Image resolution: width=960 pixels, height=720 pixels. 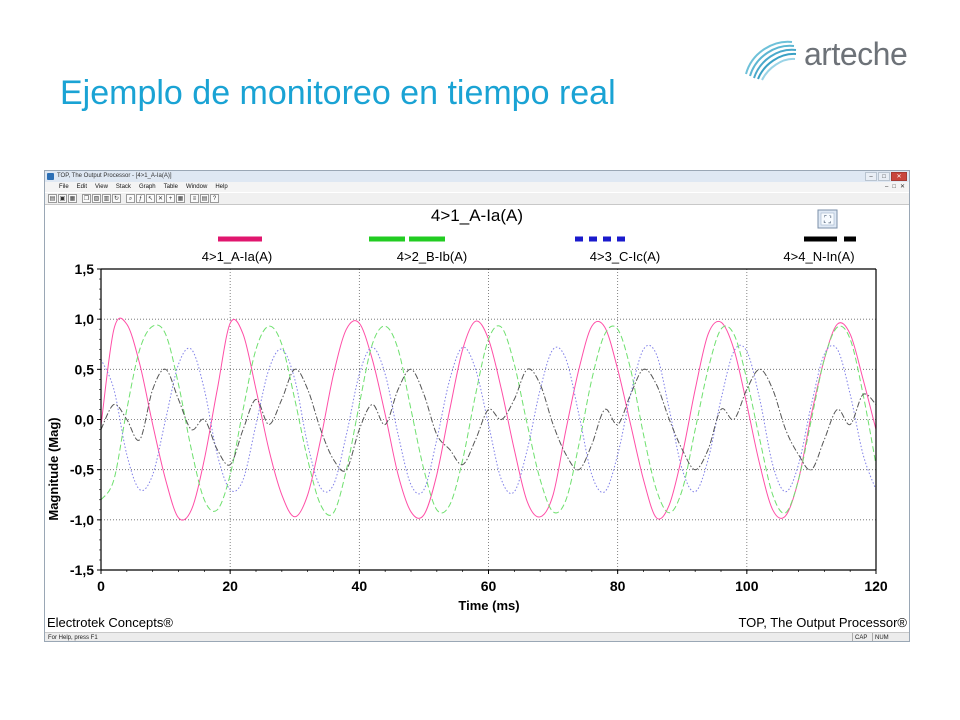 What do you see at coordinates (85, 369) in the screenshot?
I see `y-tick-label: 0,5` at bounding box center [85, 369].